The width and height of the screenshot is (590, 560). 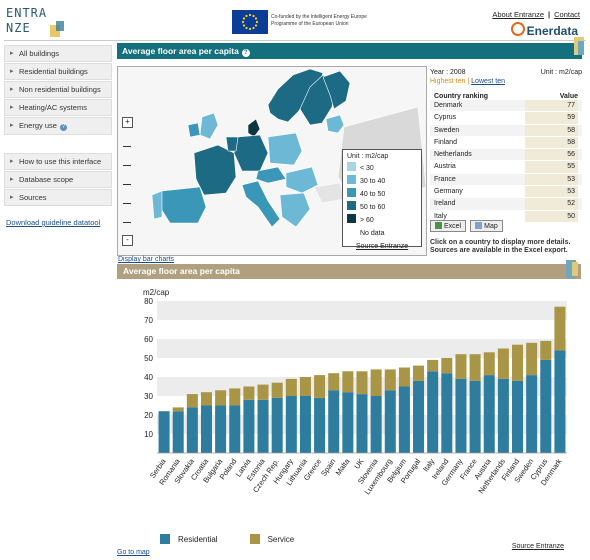 I want to click on ranking-value: 58, so click(x=551, y=142).